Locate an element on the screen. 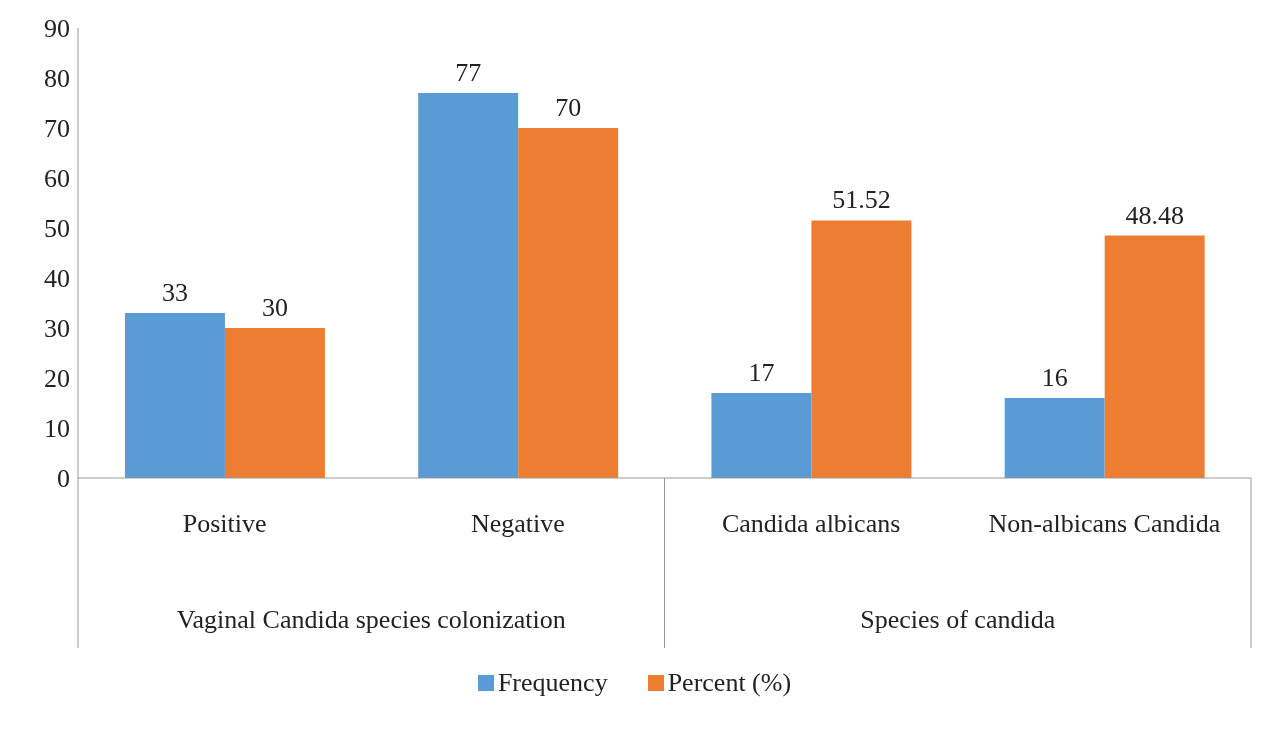 Image resolution: width=1269 pixels, height=747 pixels. x-tick-label: Negative is located at coordinates (517, 524).